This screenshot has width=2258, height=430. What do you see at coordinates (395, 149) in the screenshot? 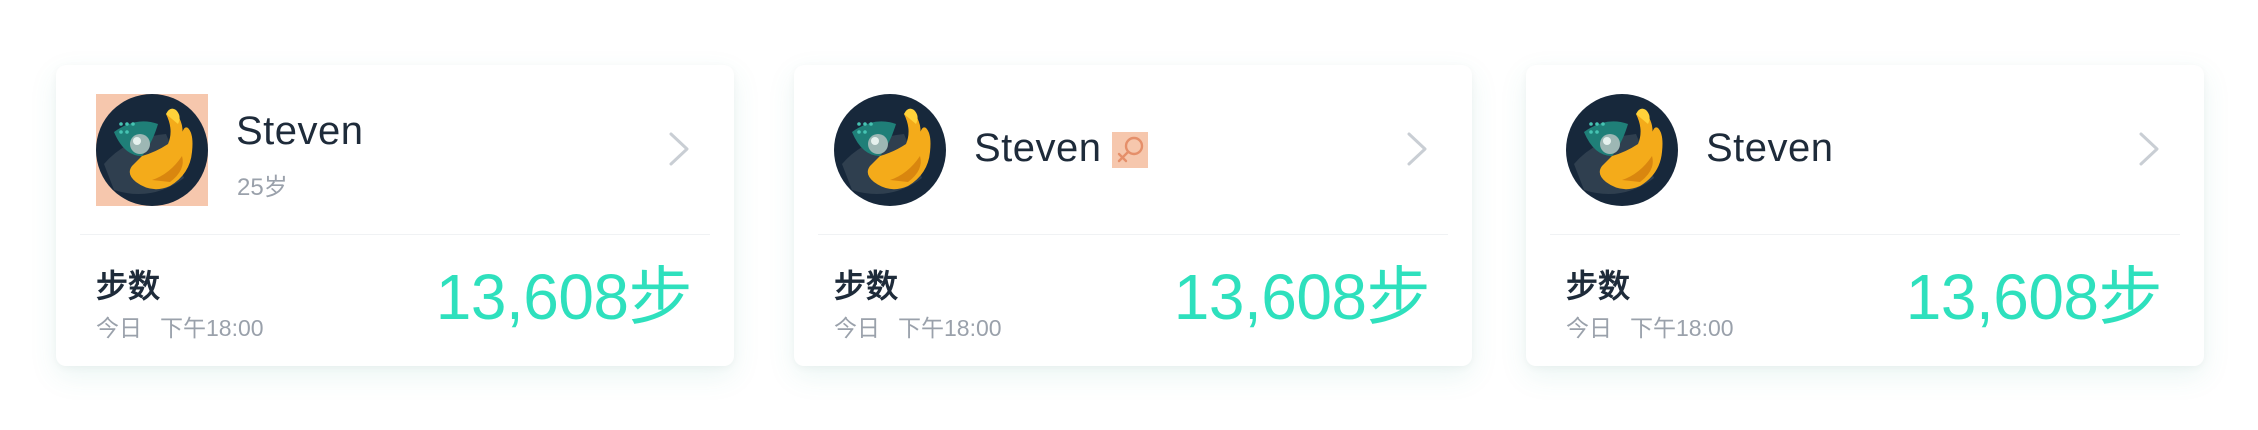
I see `user-header: Steven 25岁` at bounding box center [395, 149].